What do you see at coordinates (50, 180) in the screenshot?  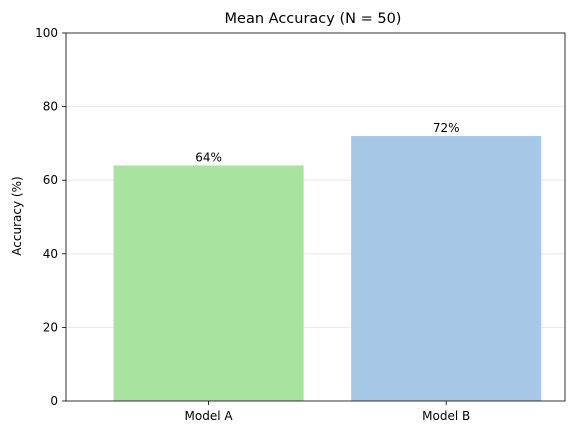 I see `y-tick-label: 60` at bounding box center [50, 180].